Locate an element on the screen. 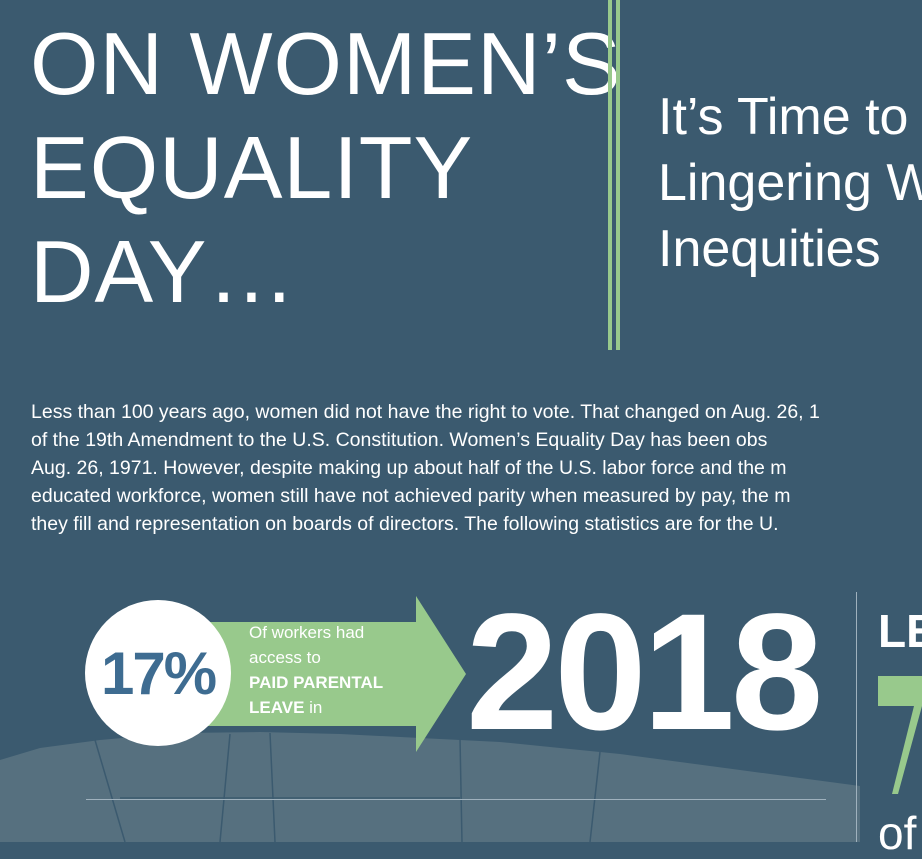 This screenshot has width=922, height=859. stat-emphasis-line-1: PAID PARENTAL is located at coordinates (316, 682).